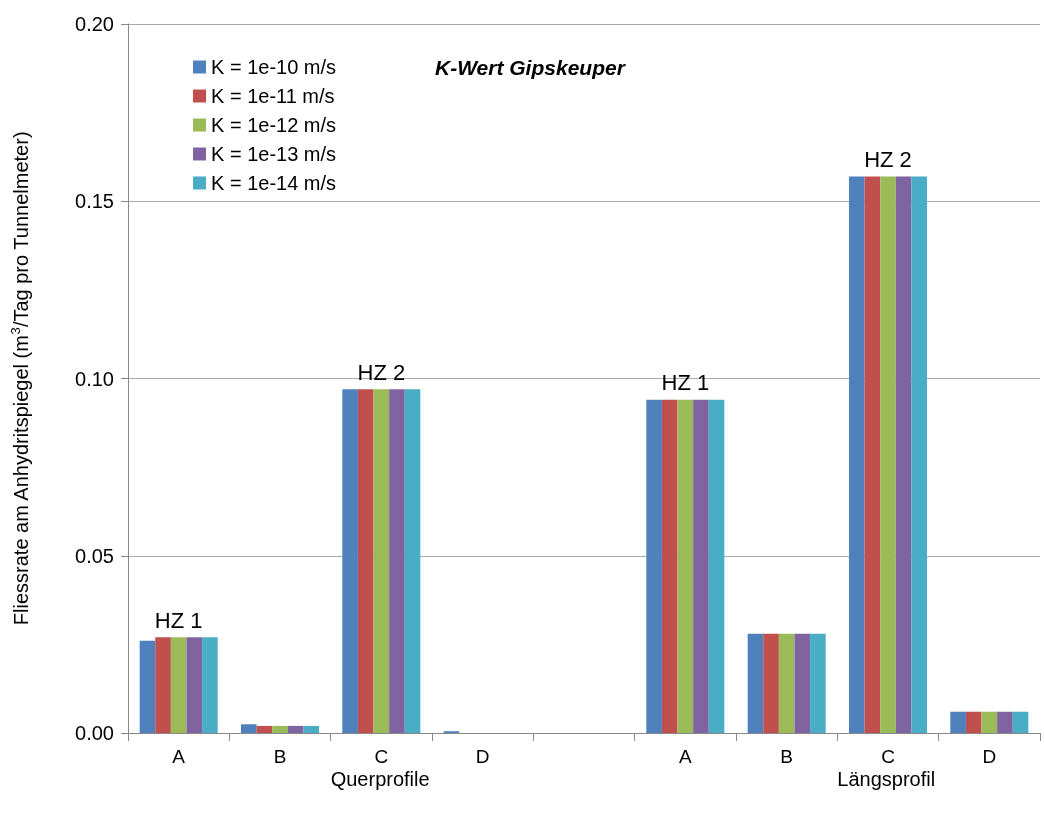 The height and width of the screenshot is (819, 1044). Describe the element at coordinates (20, 378) in the screenshot. I see `y-axis-title: Fliessrate am Anhydritspiegel (m3/Tag pro Tunnelmeter)` at that location.